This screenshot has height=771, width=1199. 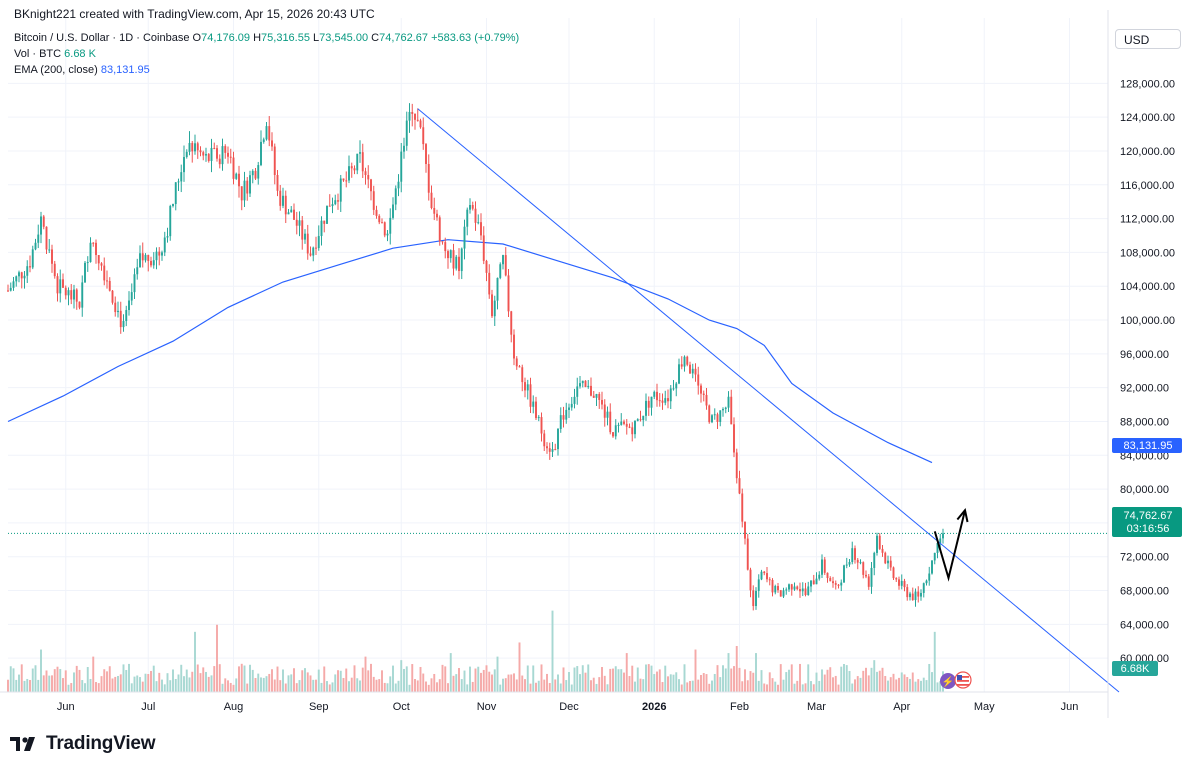 What do you see at coordinates (22, 744) in the screenshot?
I see `tradingview-logo-icon` at bounding box center [22, 744].